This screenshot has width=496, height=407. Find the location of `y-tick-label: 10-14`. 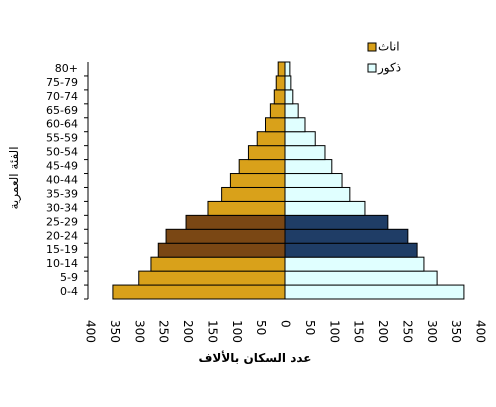

y-tick-label: 10-14 is located at coordinates (62, 263).